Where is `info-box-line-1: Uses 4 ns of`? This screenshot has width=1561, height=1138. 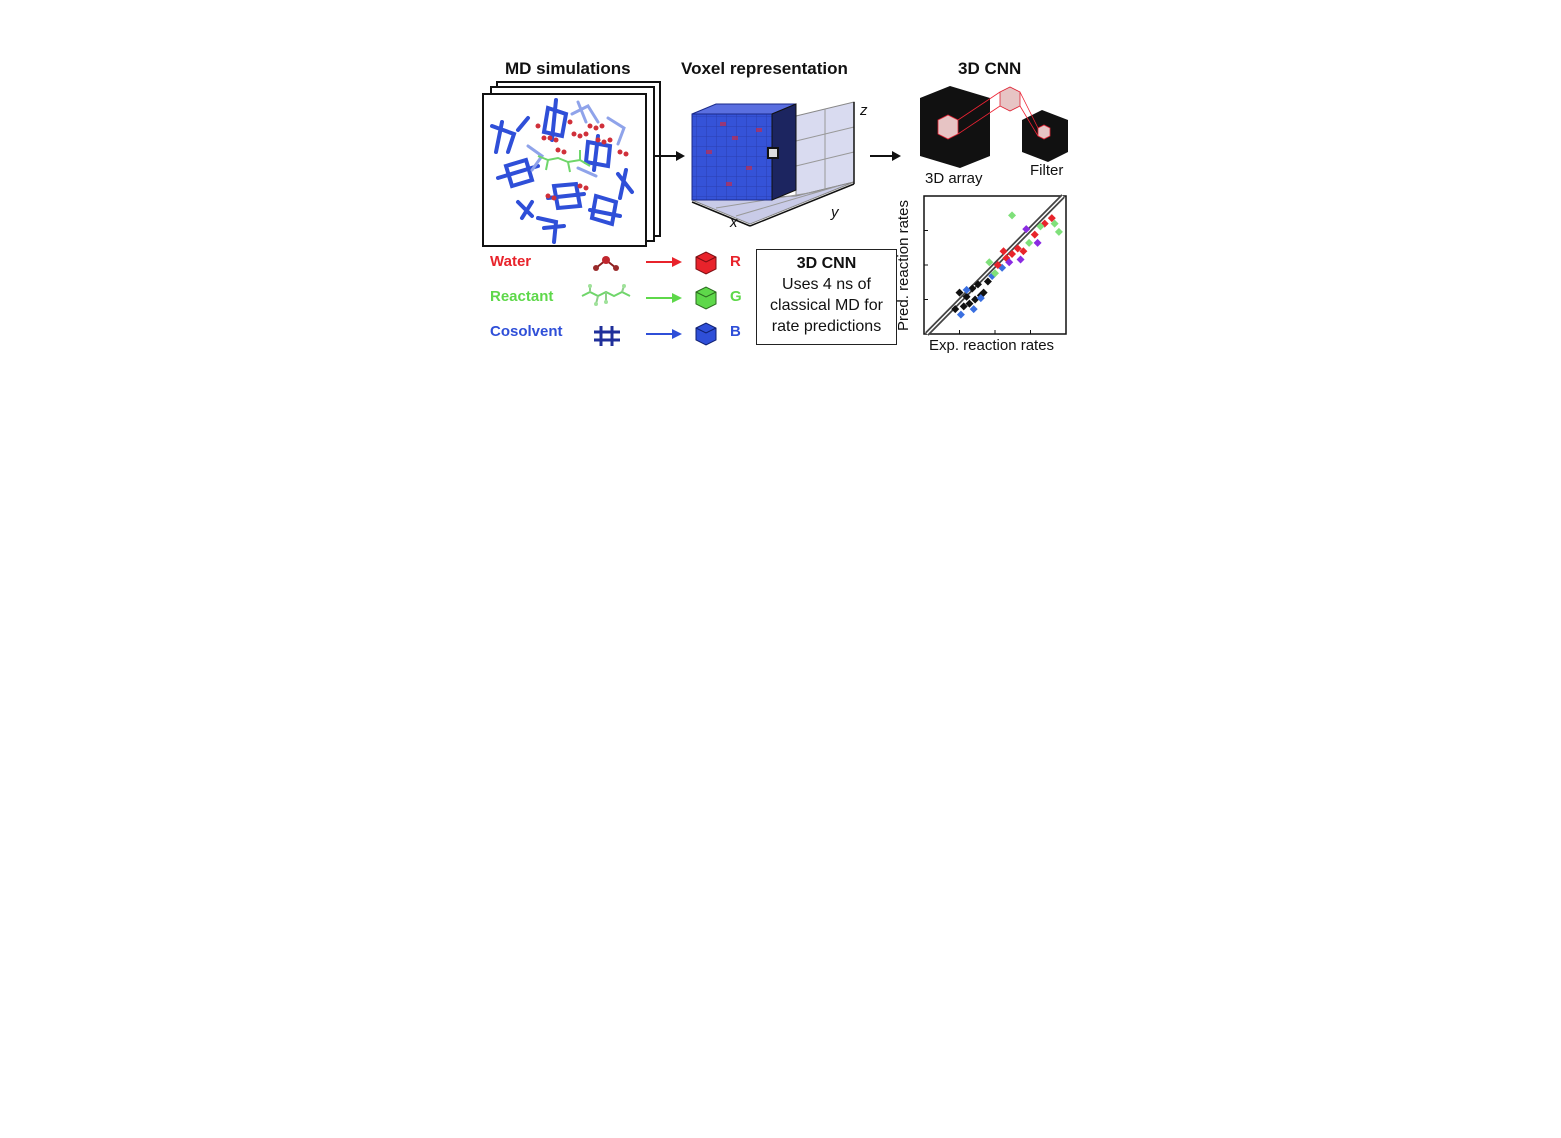 info-box-line-1: Uses 4 ns of is located at coordinates (826, 284).